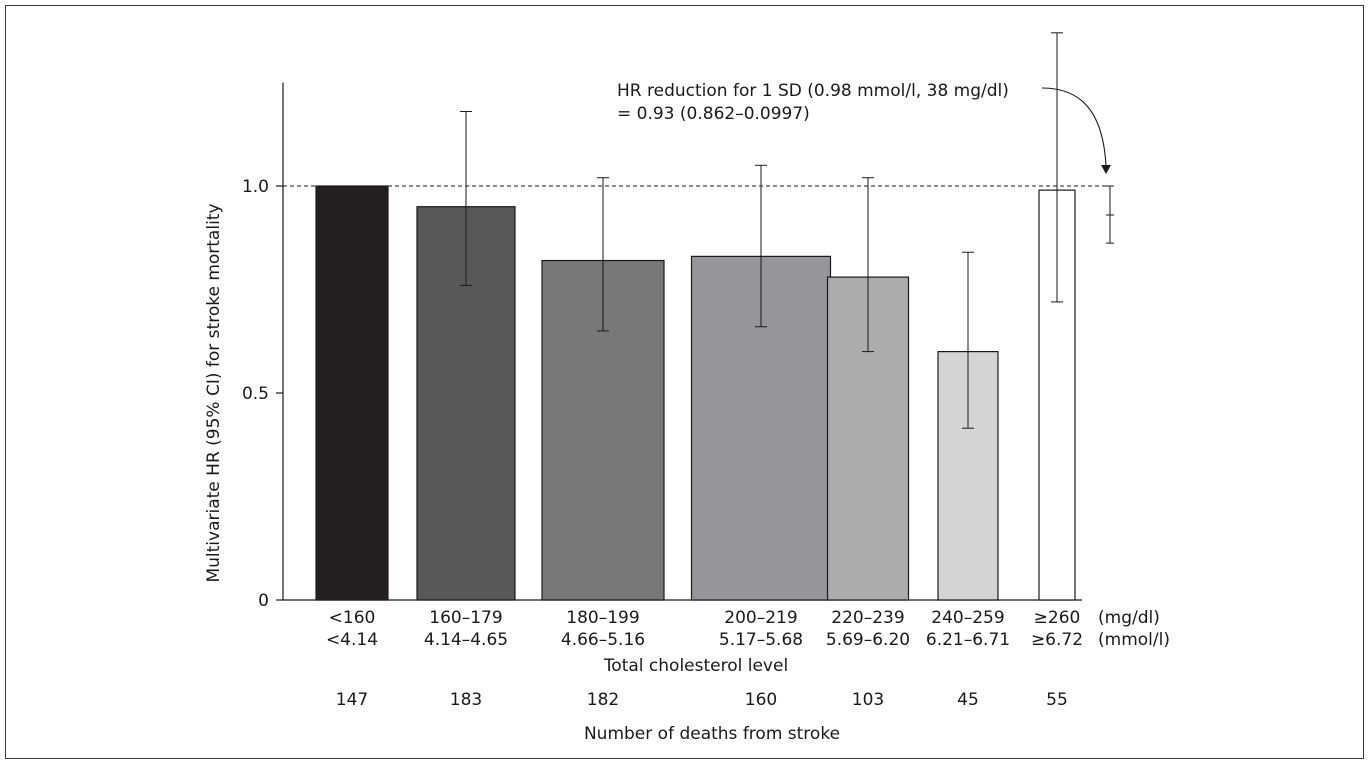 The image size is (1372, 766). I want to click on x-tick-label-mgdl: ≥260, so click(1057, 618).